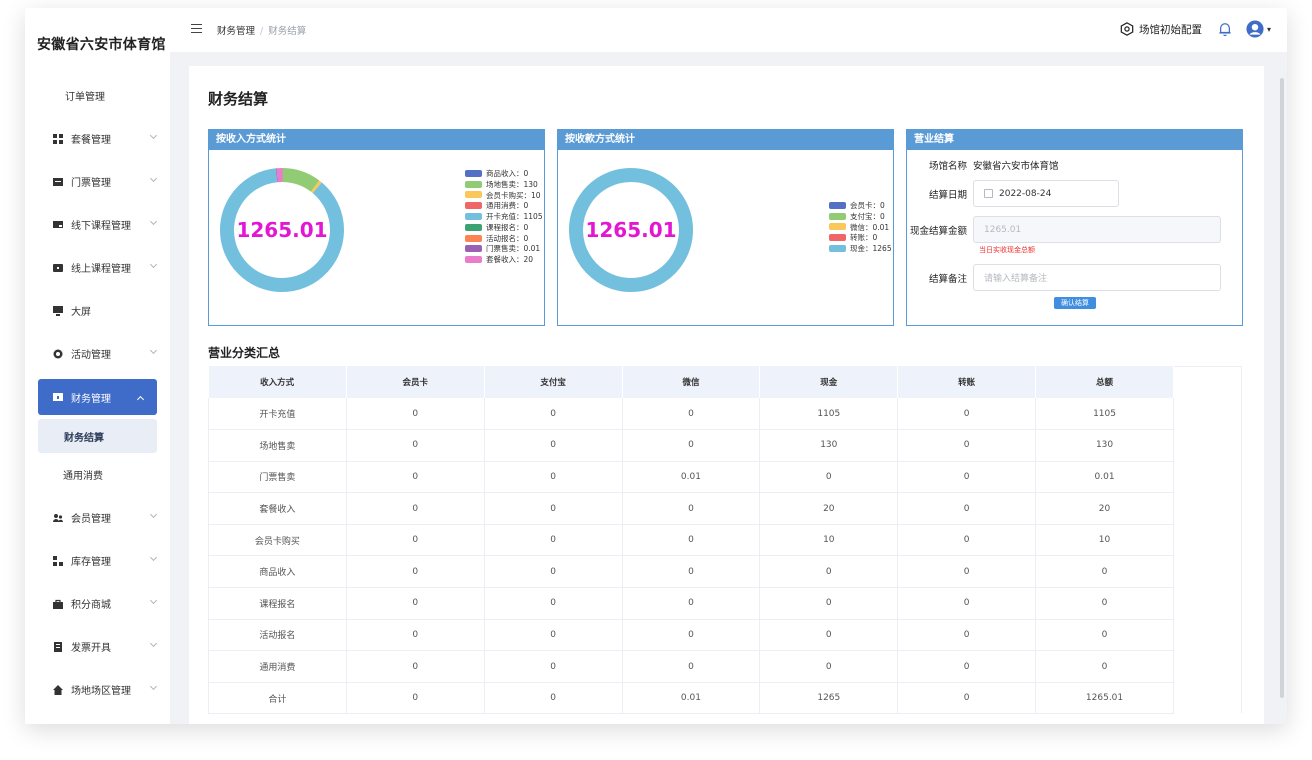  What do you see at coordinates (1255, 29) in the screenshot?
I see `user-avatar-icon` at bounding box center [1255, 29].